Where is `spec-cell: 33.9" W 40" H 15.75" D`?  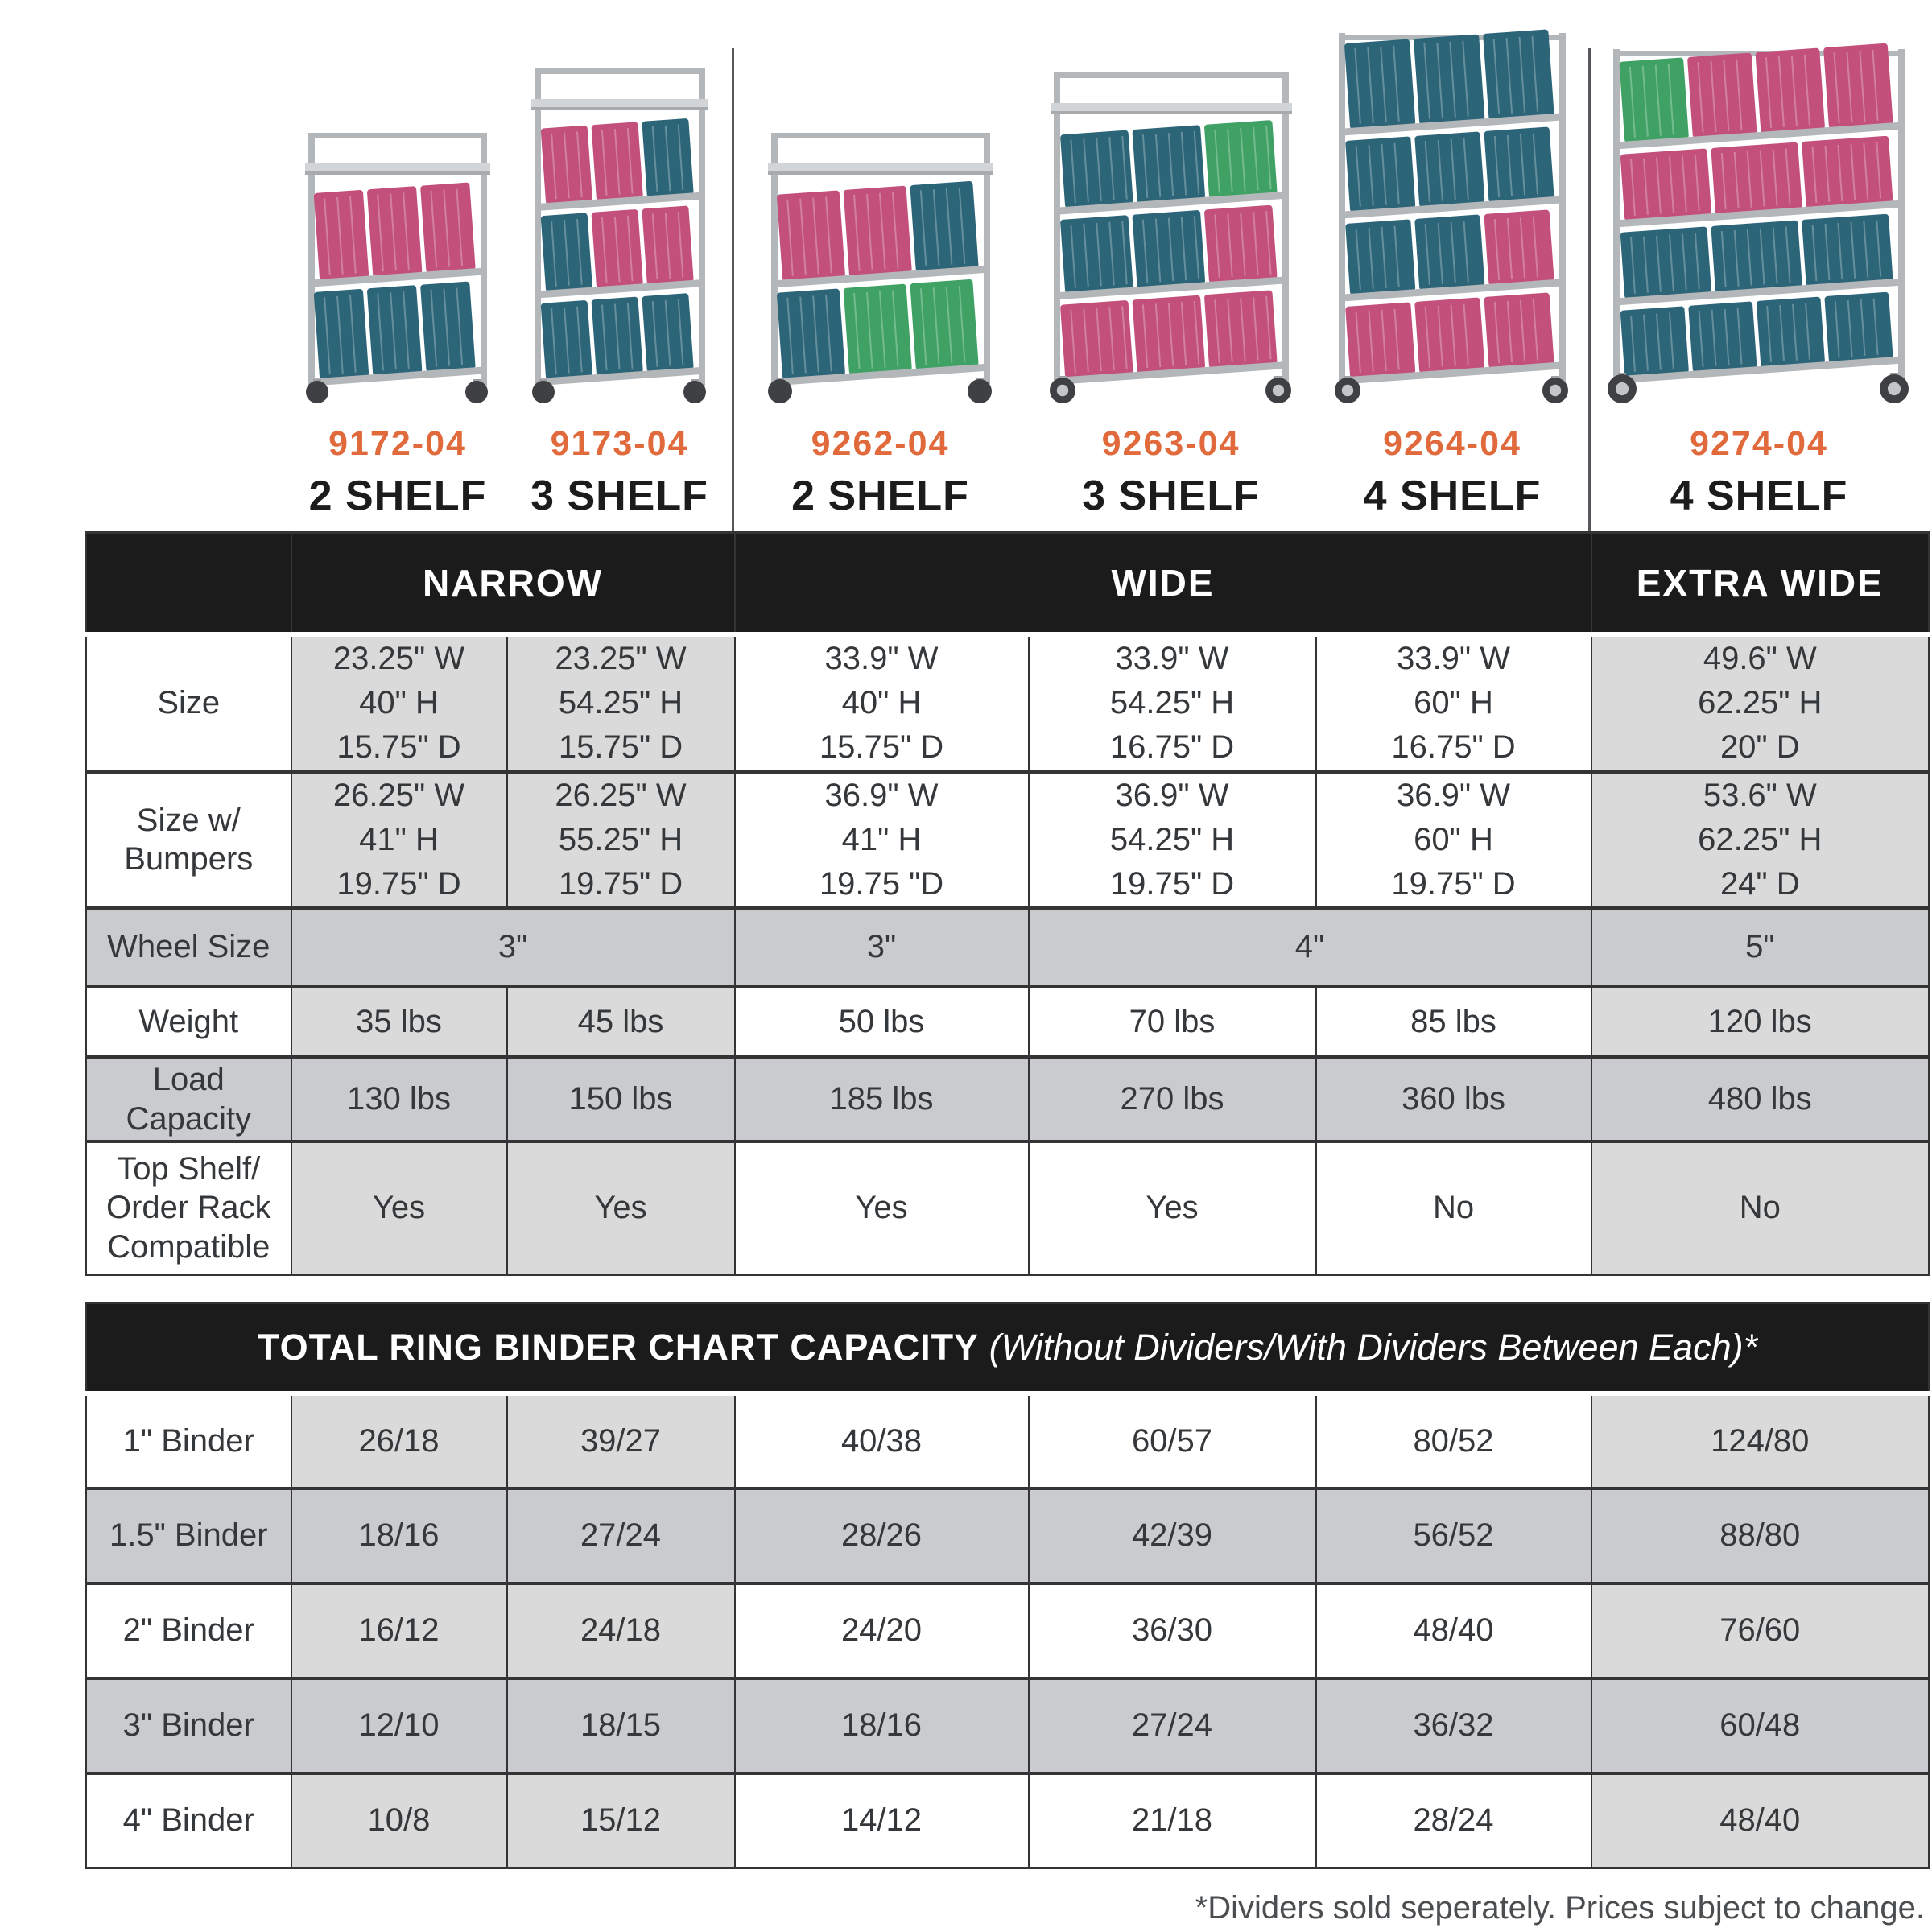 spec-cell: 33.9" W 40" H 15.75" D is located at coordinates (882, 703).